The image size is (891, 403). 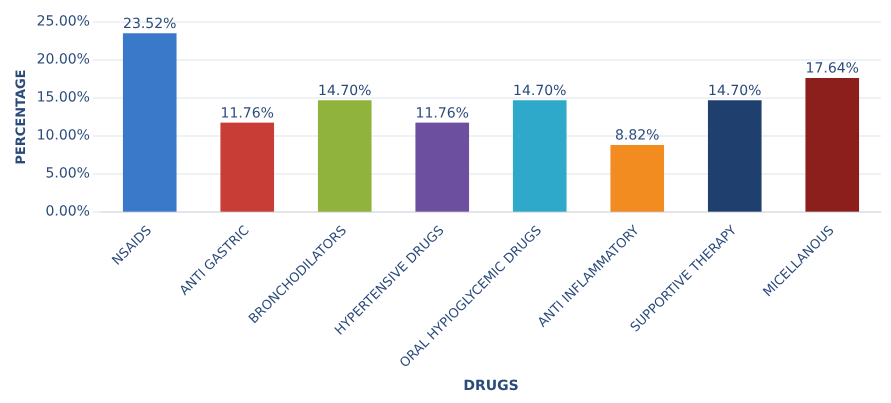 What do you see at coordinates (63, 136) in the screenshot?
I see `y-tick-label: 10.00%` at bounding box center [63, 136].